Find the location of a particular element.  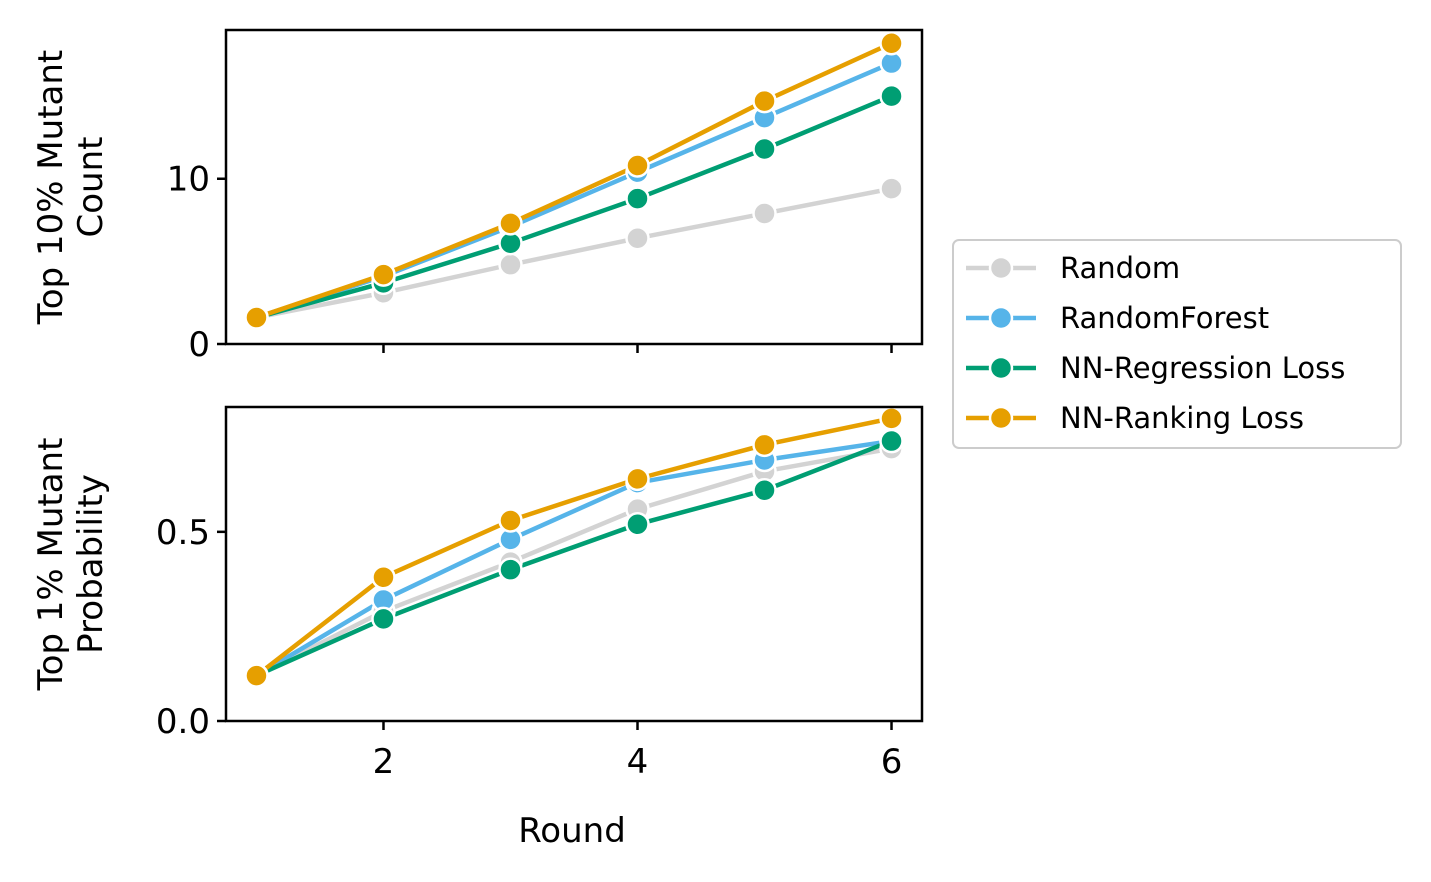

legend-box is located at coordinates (1177, 344).